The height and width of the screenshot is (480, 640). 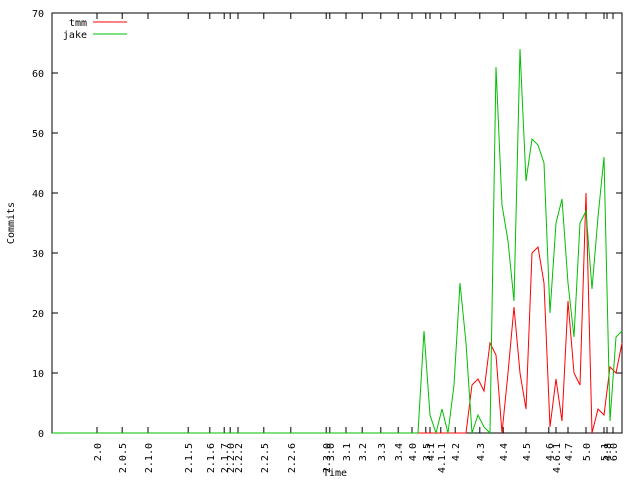 I want to click on x-tick-label: 4.7, so click(x=569, y=452).